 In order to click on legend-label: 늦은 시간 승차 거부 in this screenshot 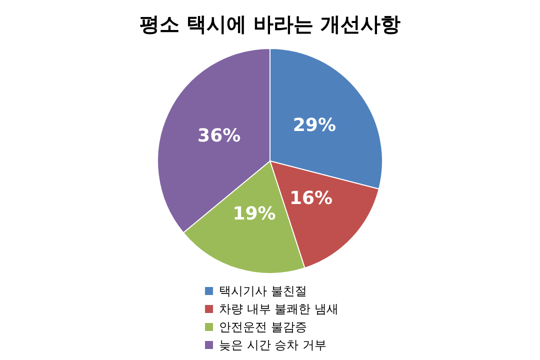, I will do `click(272, 345)`.